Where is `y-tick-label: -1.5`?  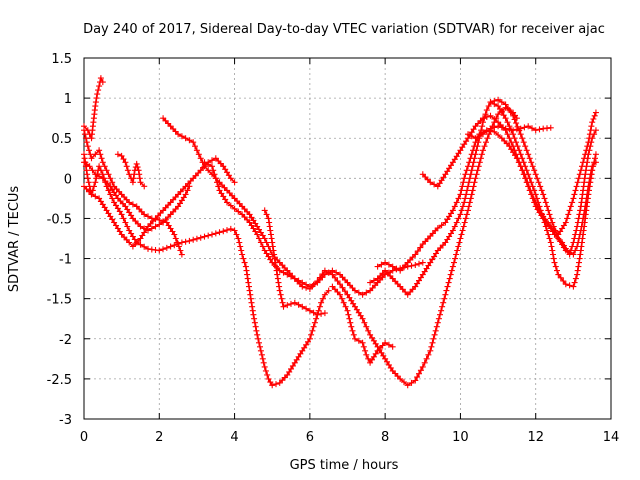 y-tick-label: -1.5 is located at coordinates (59, 300).